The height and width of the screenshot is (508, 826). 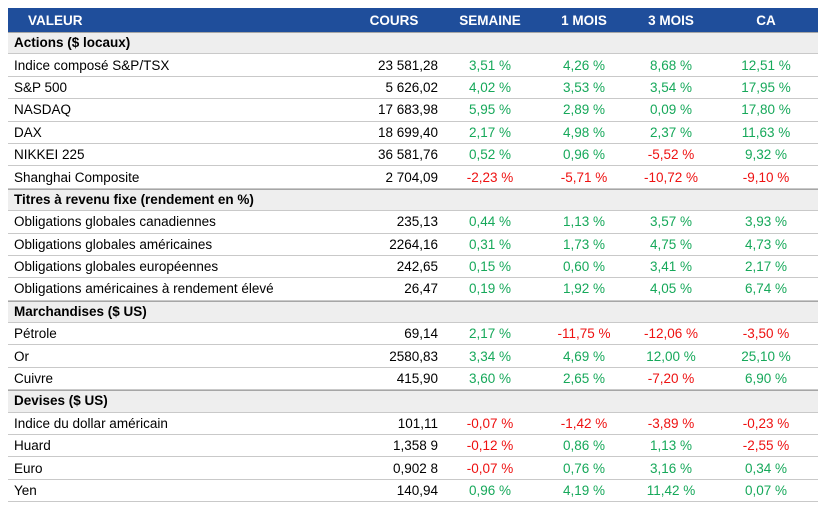 I want to click on table-row: DAX 18 699,40 2,17 % 4,98 % 2,37 % 11,63 %, so click(x=413, y=132).